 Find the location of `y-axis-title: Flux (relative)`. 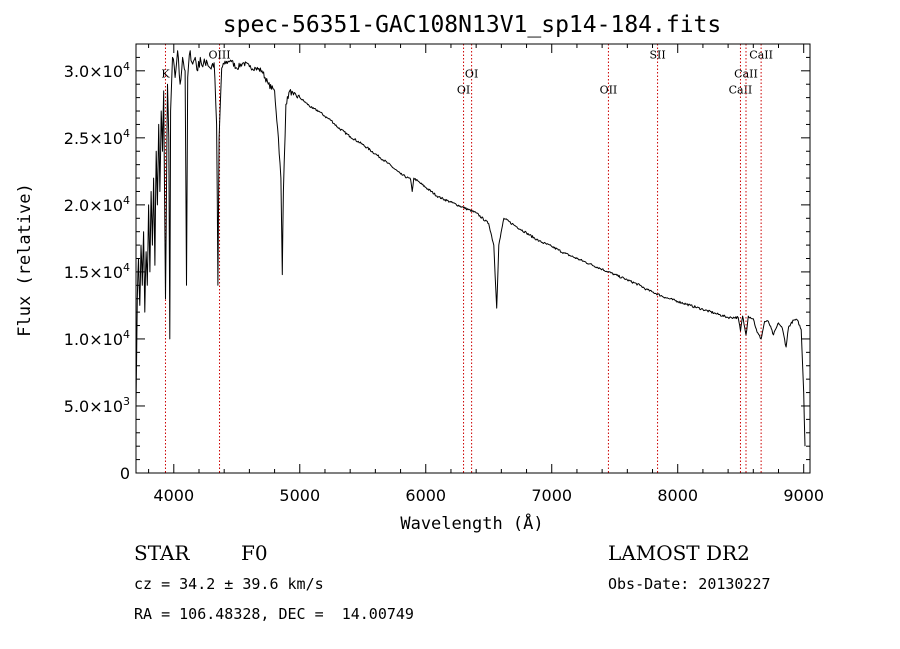

y-axis-title: Flux (relative) is located at coordinates (25, 260).